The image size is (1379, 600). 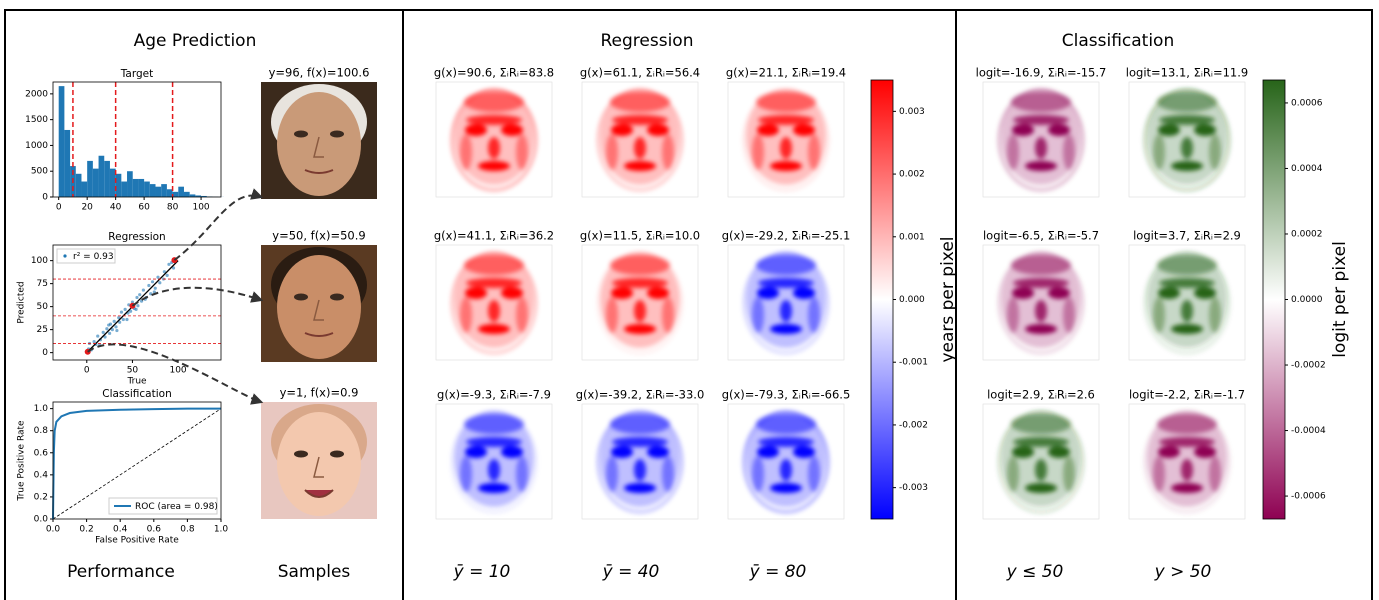 What do you see at coordinates (1340, 299) in the screenshot?
I see `colorbar-label: logit per pixel` at bounding box center [1340, 299].